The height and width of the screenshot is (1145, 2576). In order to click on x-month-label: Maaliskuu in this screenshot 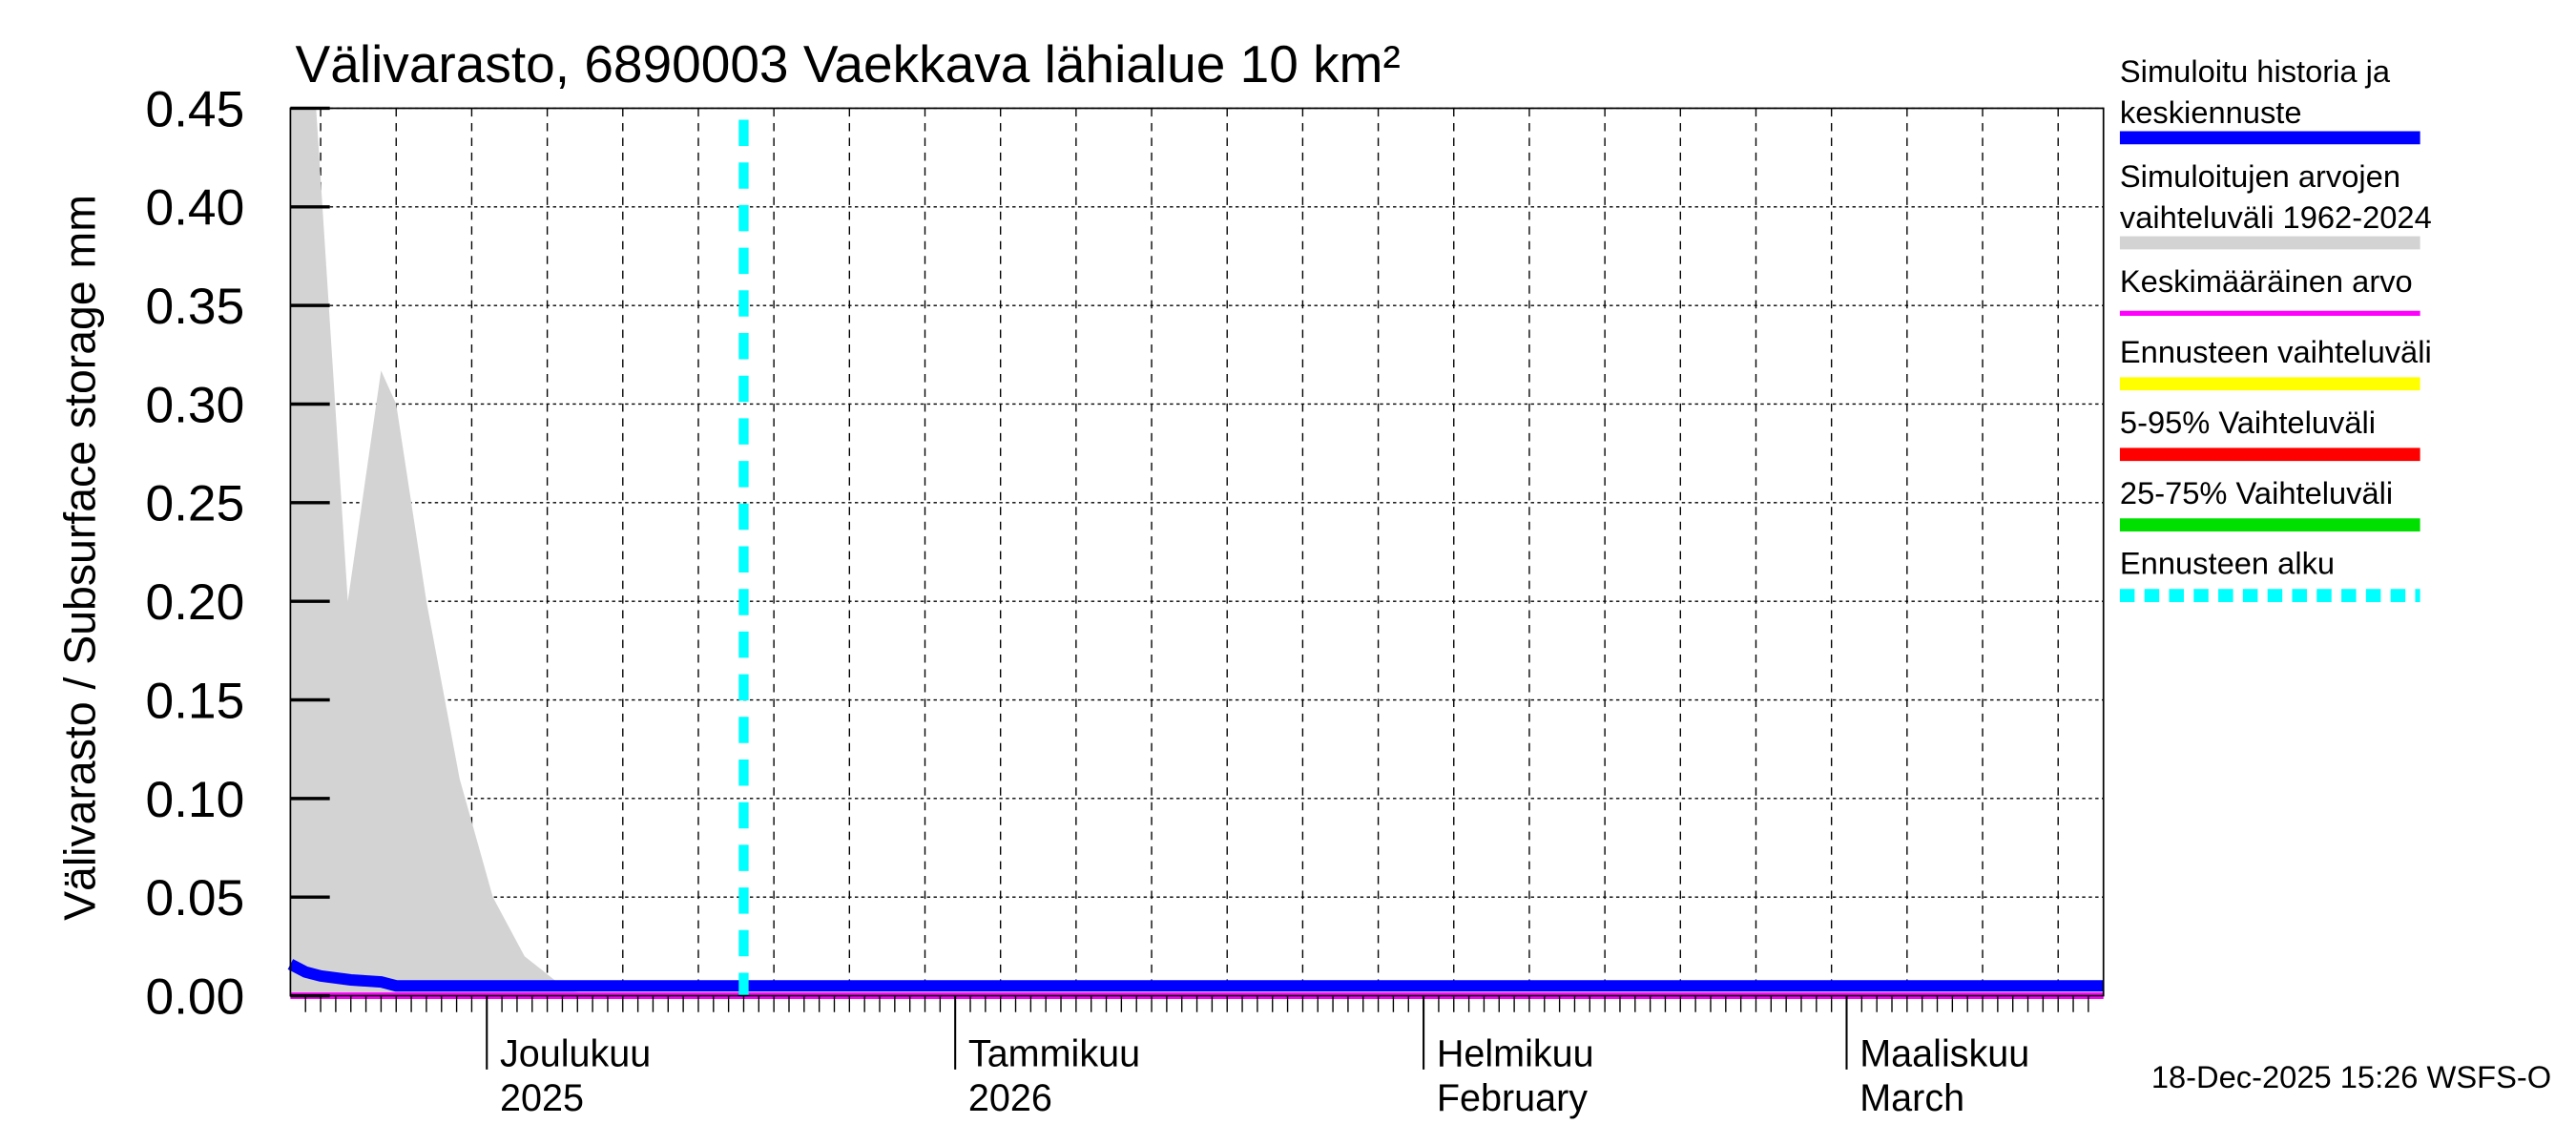, I will do `click(1944, 1053)`.